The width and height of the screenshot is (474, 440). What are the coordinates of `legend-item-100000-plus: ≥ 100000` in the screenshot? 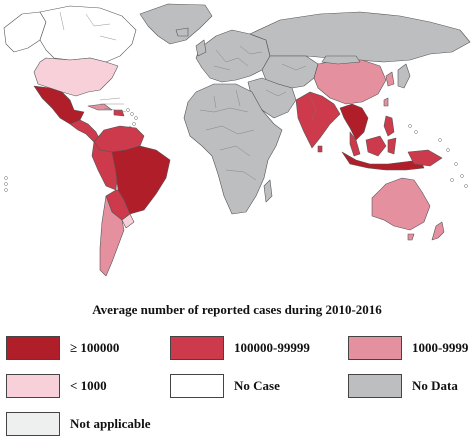 It's located at (76, 349).